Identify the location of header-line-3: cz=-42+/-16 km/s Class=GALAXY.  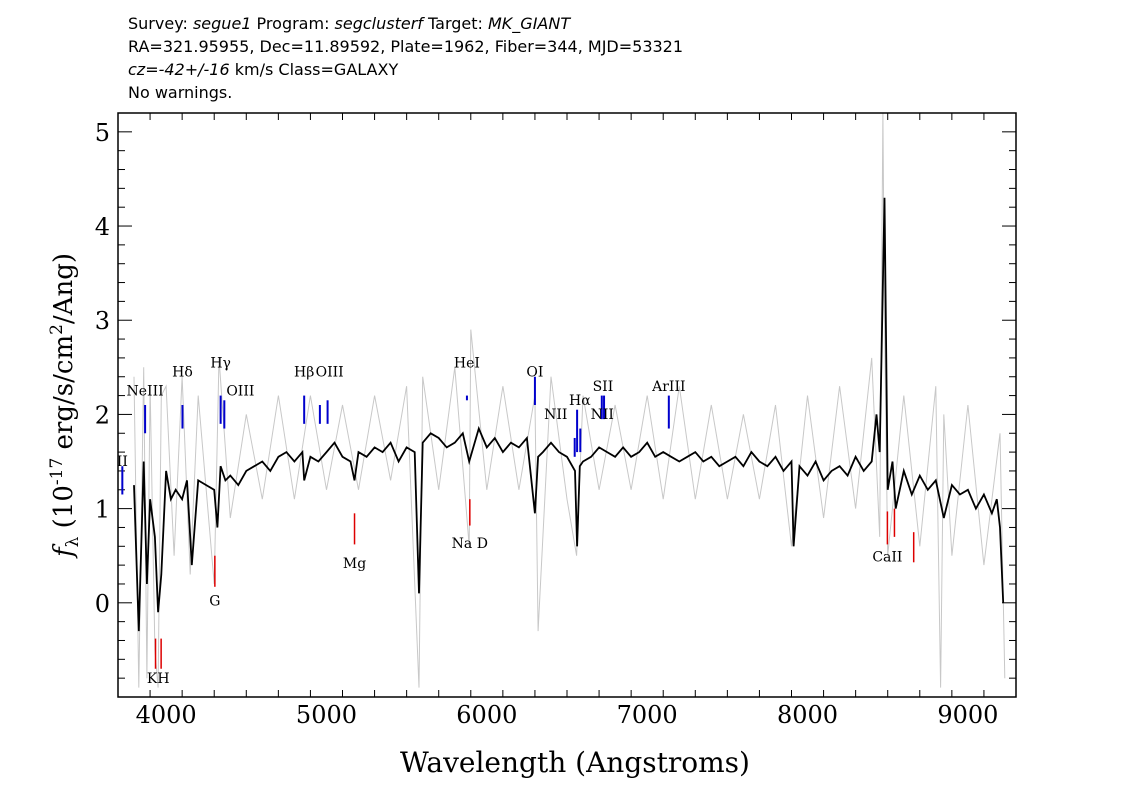
(405, 69).